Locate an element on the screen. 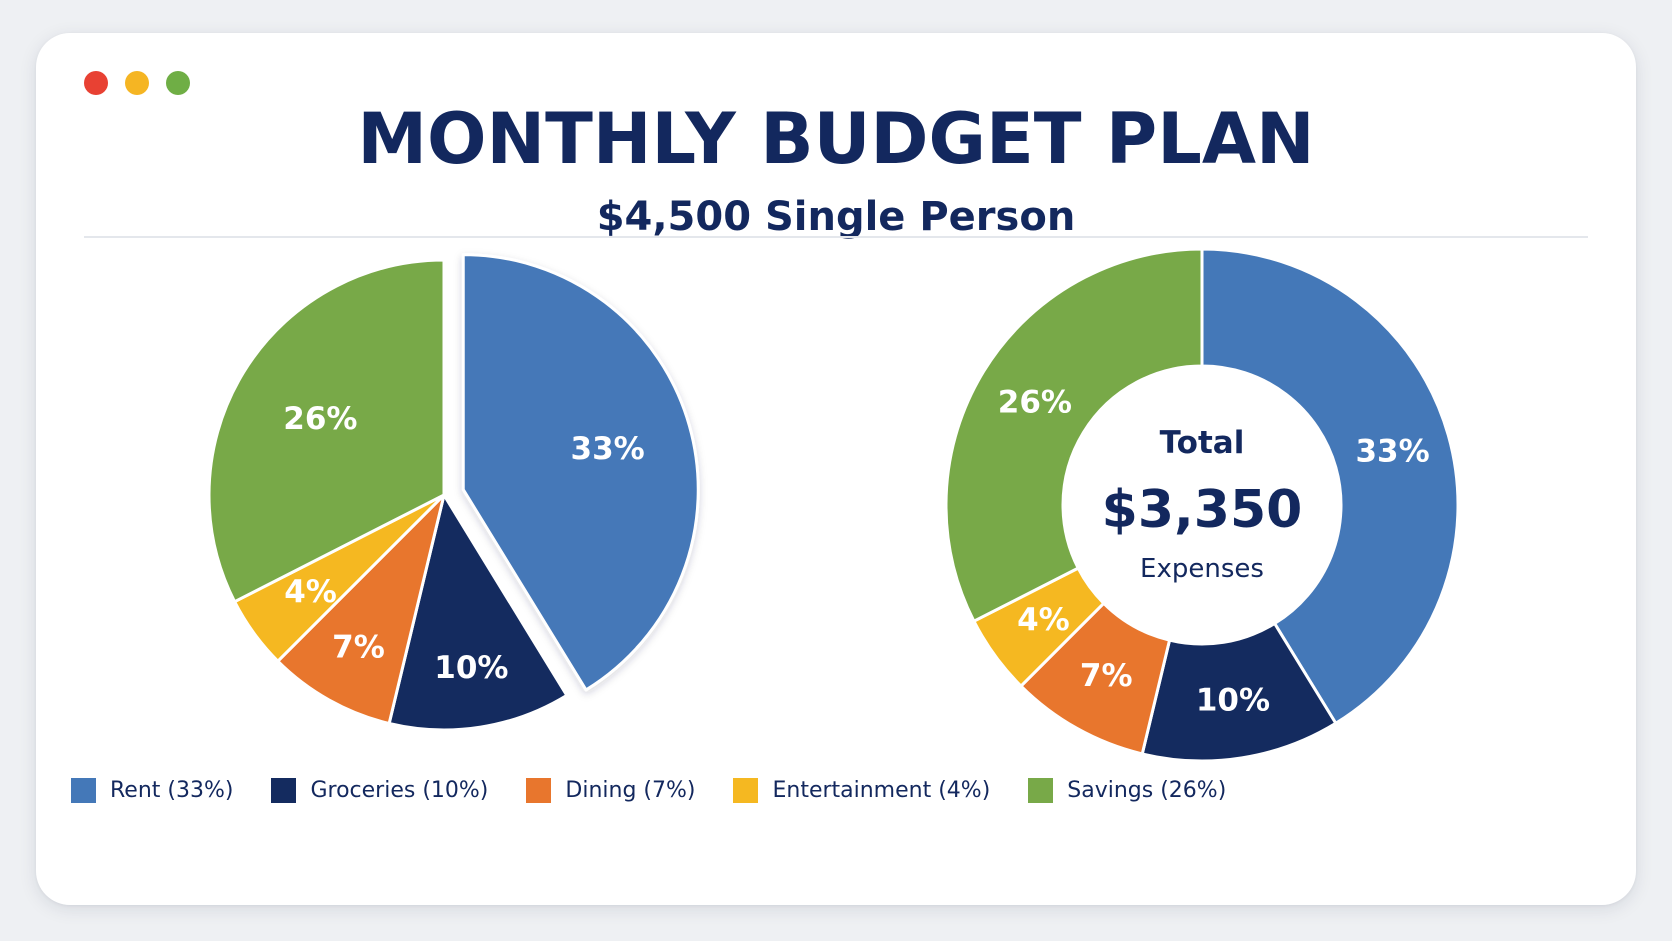  legend-label: Entertainment (4%) is located at coordinates (881, 790).